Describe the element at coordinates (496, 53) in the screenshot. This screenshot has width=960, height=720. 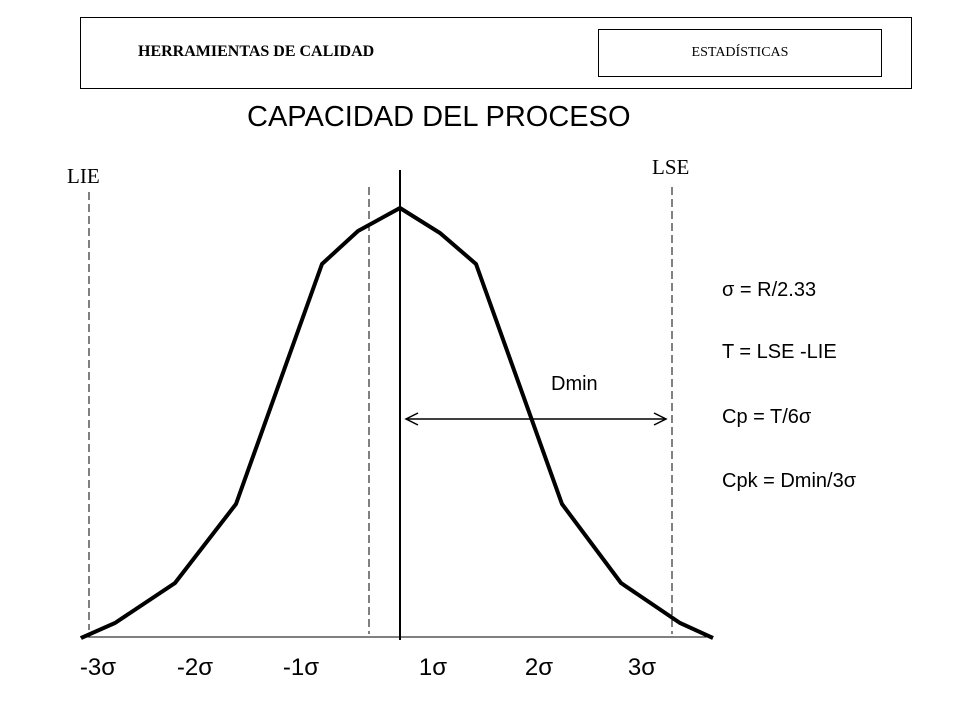
I see `header-frame` at that location.